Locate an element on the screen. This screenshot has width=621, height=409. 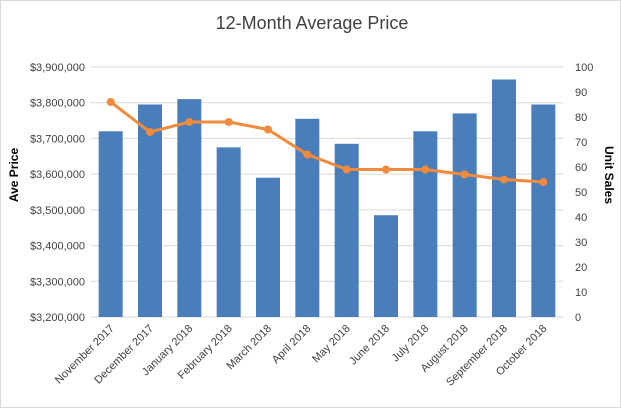
y-tick-label: $3,700,000 is located at coordinates (57, 139).